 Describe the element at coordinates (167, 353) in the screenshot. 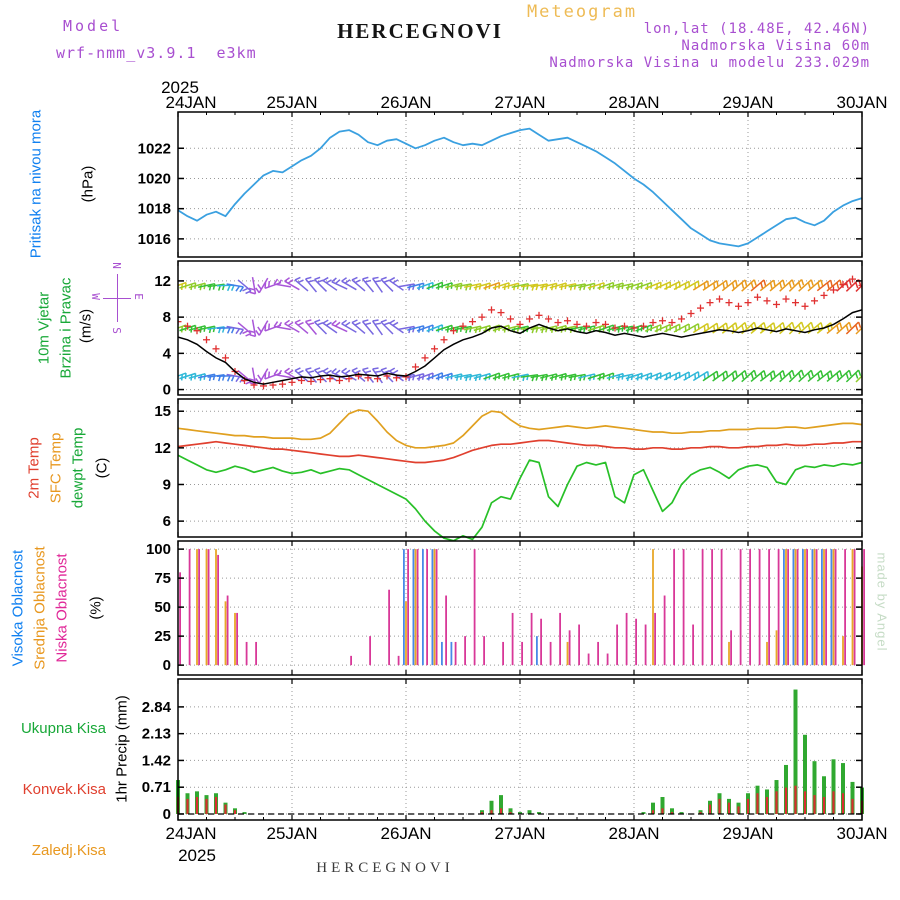

I see `wind-tick-label: 4` at that location.